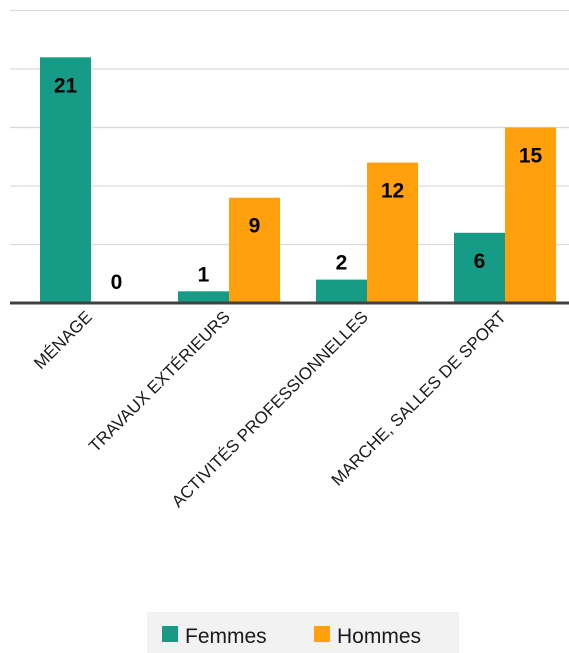 This screenshot has width=569, height=653. What do you see at coordinates (480, 261) in the screenshot?
I see `value-label-femmes-3: 6` at bounding box center [480, 261].